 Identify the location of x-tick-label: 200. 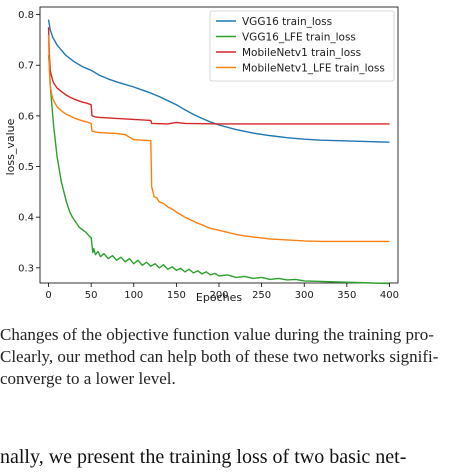
(218, 295).